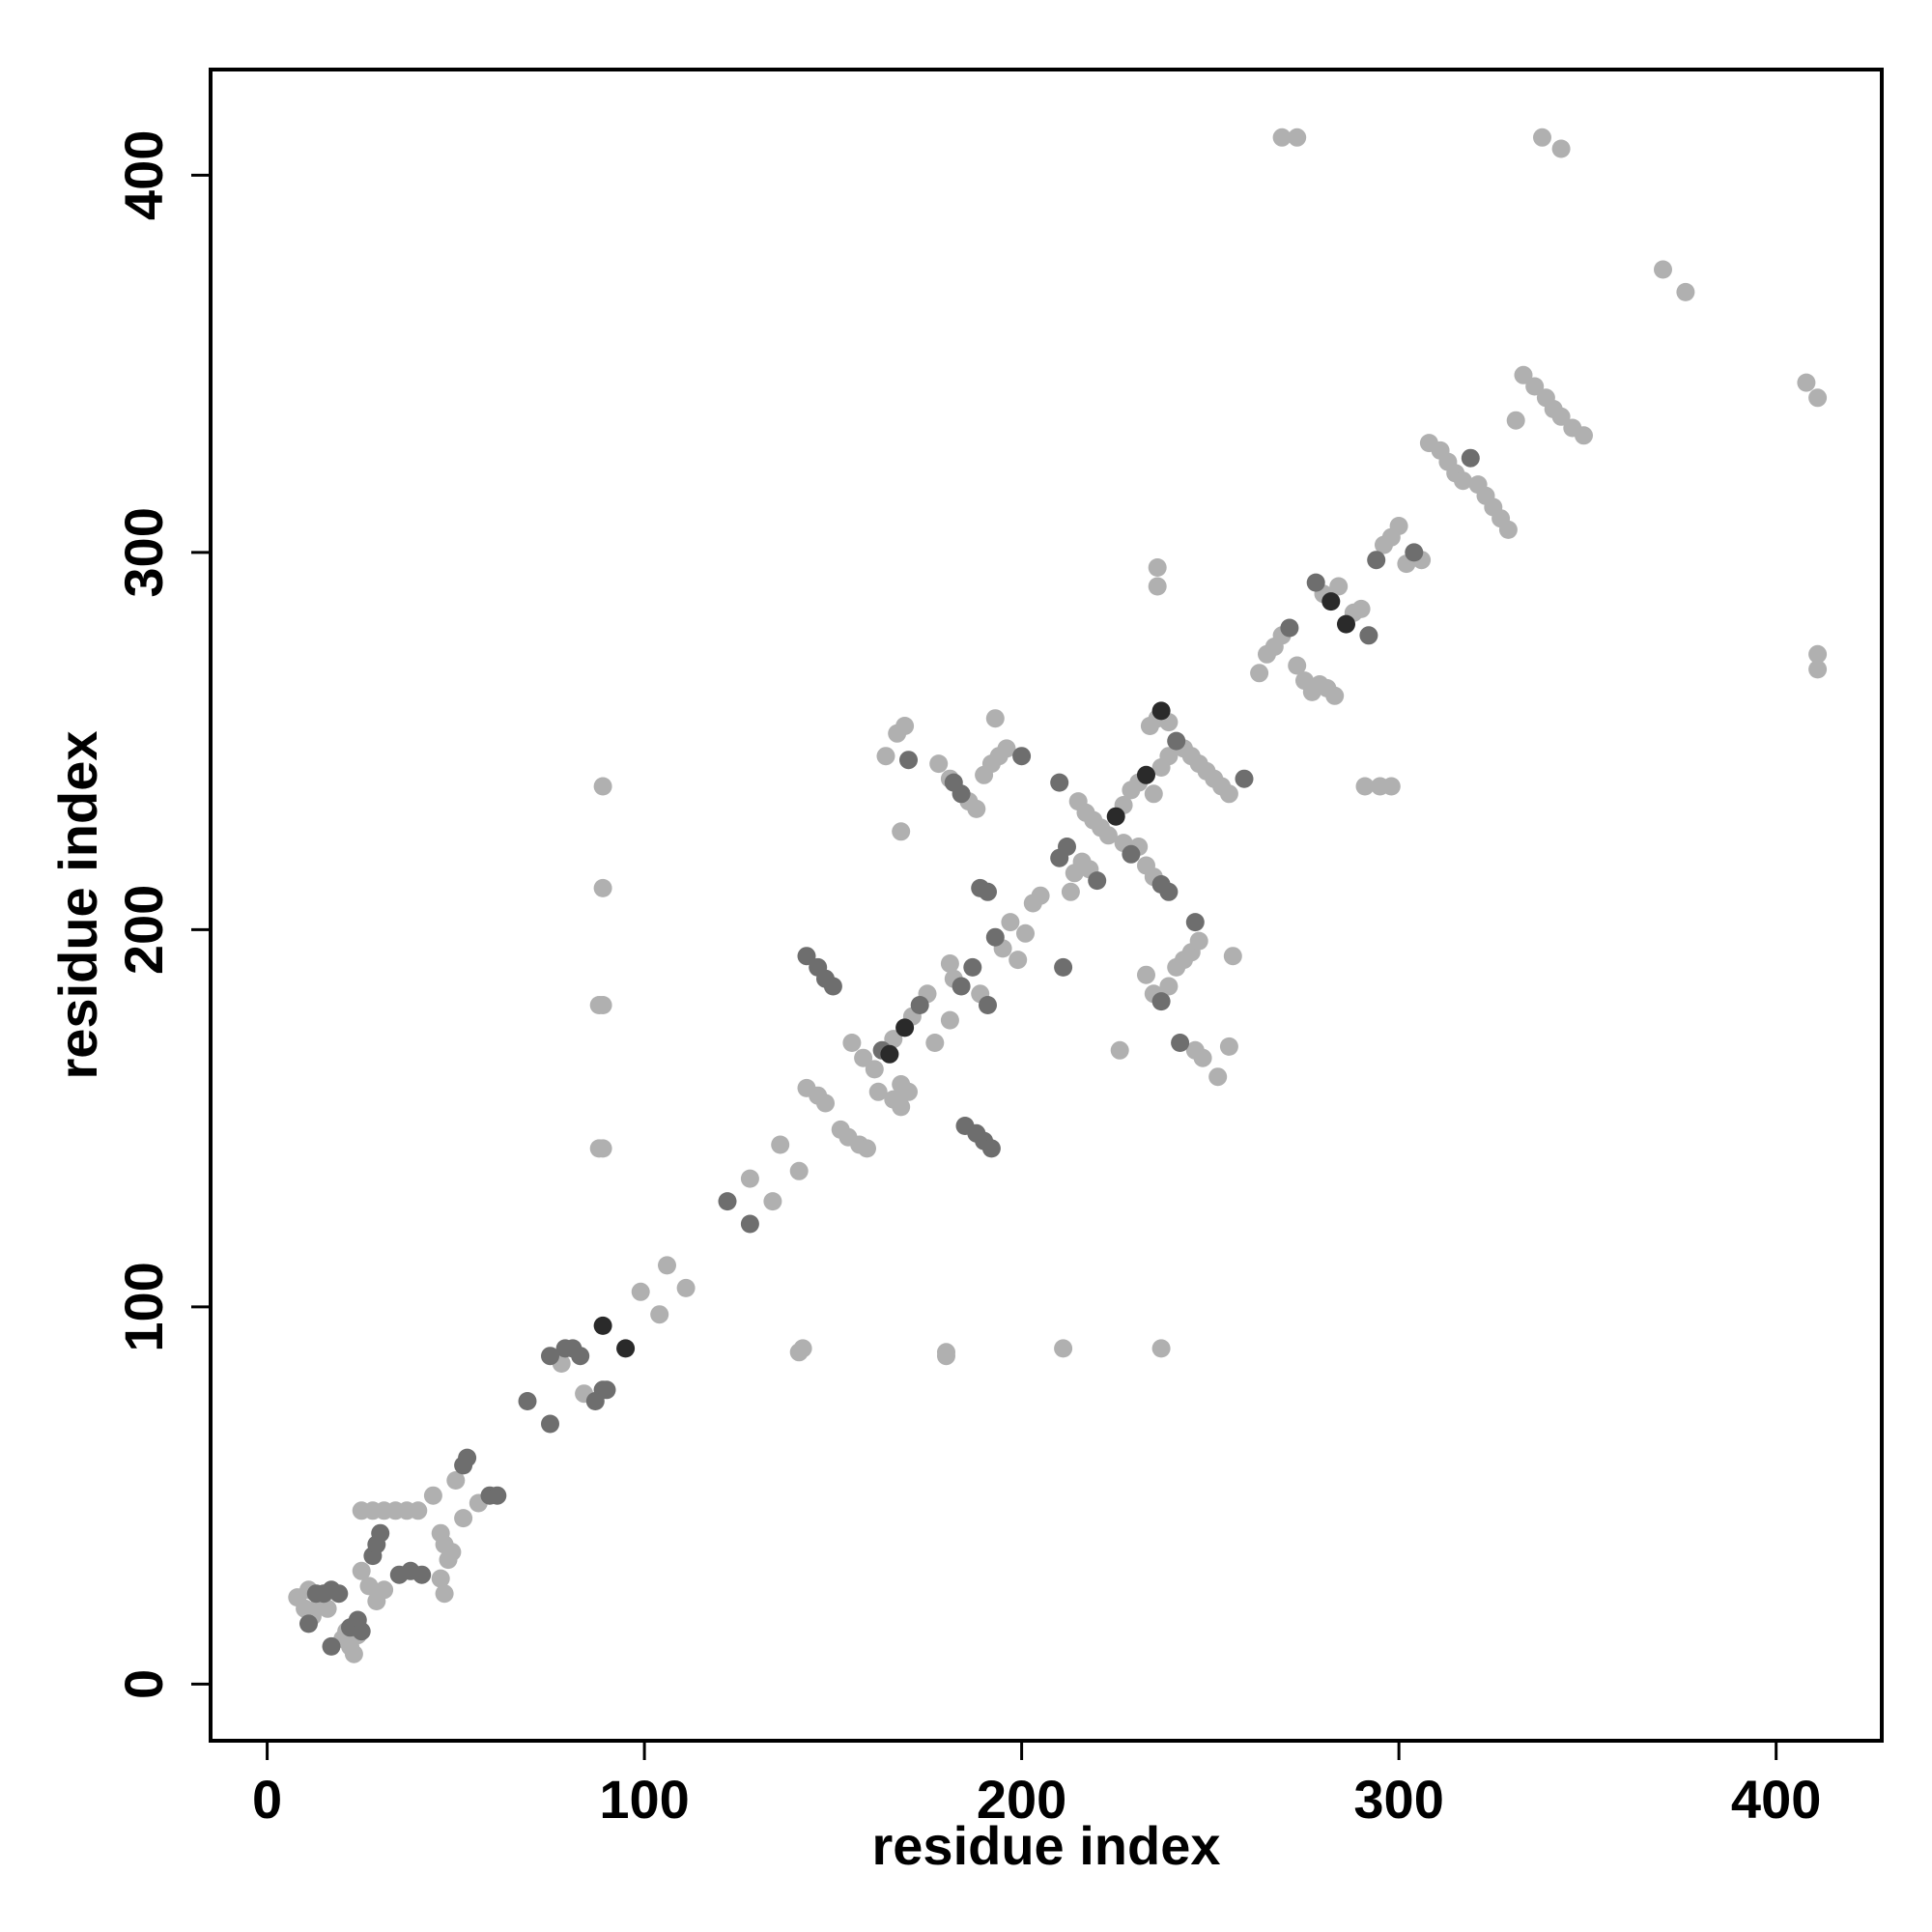 The image size is (1932, 1932). I want to click on x-tick-label: 100, so click(644, 1799).